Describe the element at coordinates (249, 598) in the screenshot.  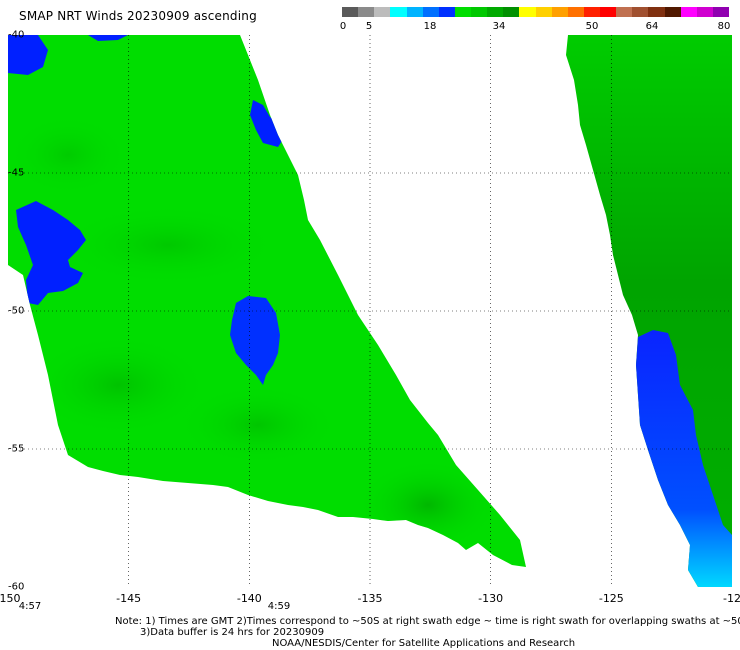
I see `longitude-label: -140` at that location.